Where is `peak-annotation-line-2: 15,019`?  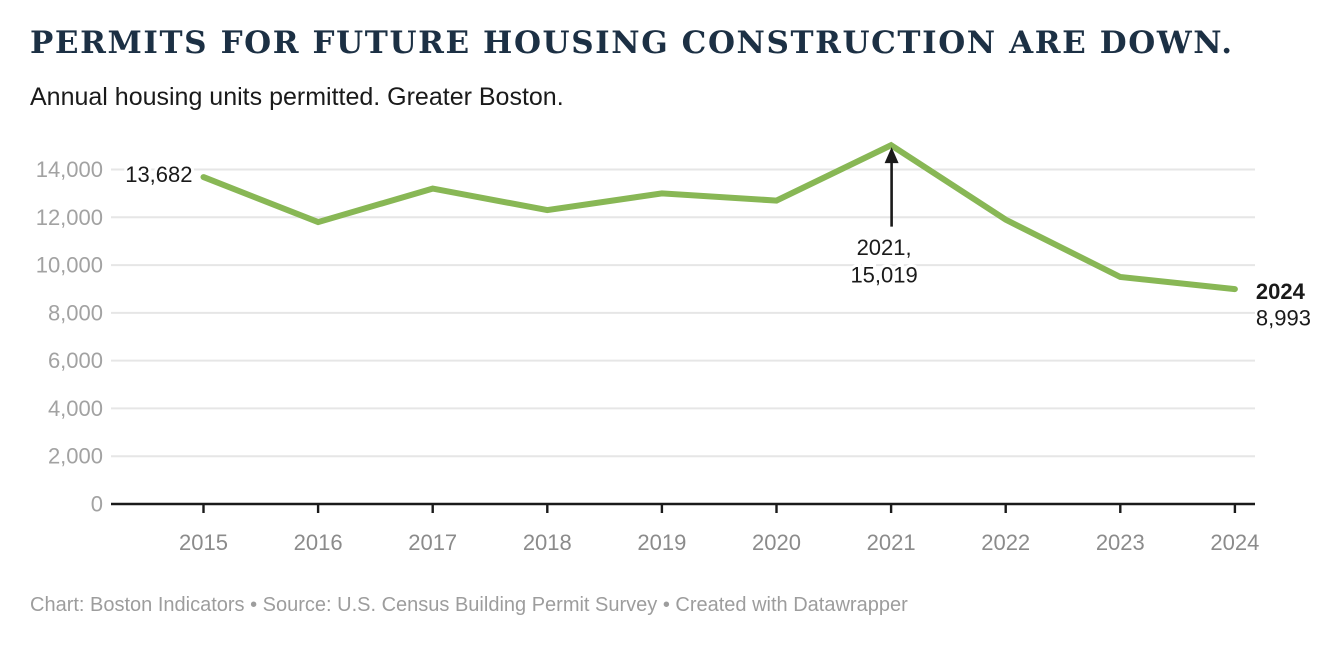 peak-annotation-line-2: 15,019 is located at coordinates (883, 275).